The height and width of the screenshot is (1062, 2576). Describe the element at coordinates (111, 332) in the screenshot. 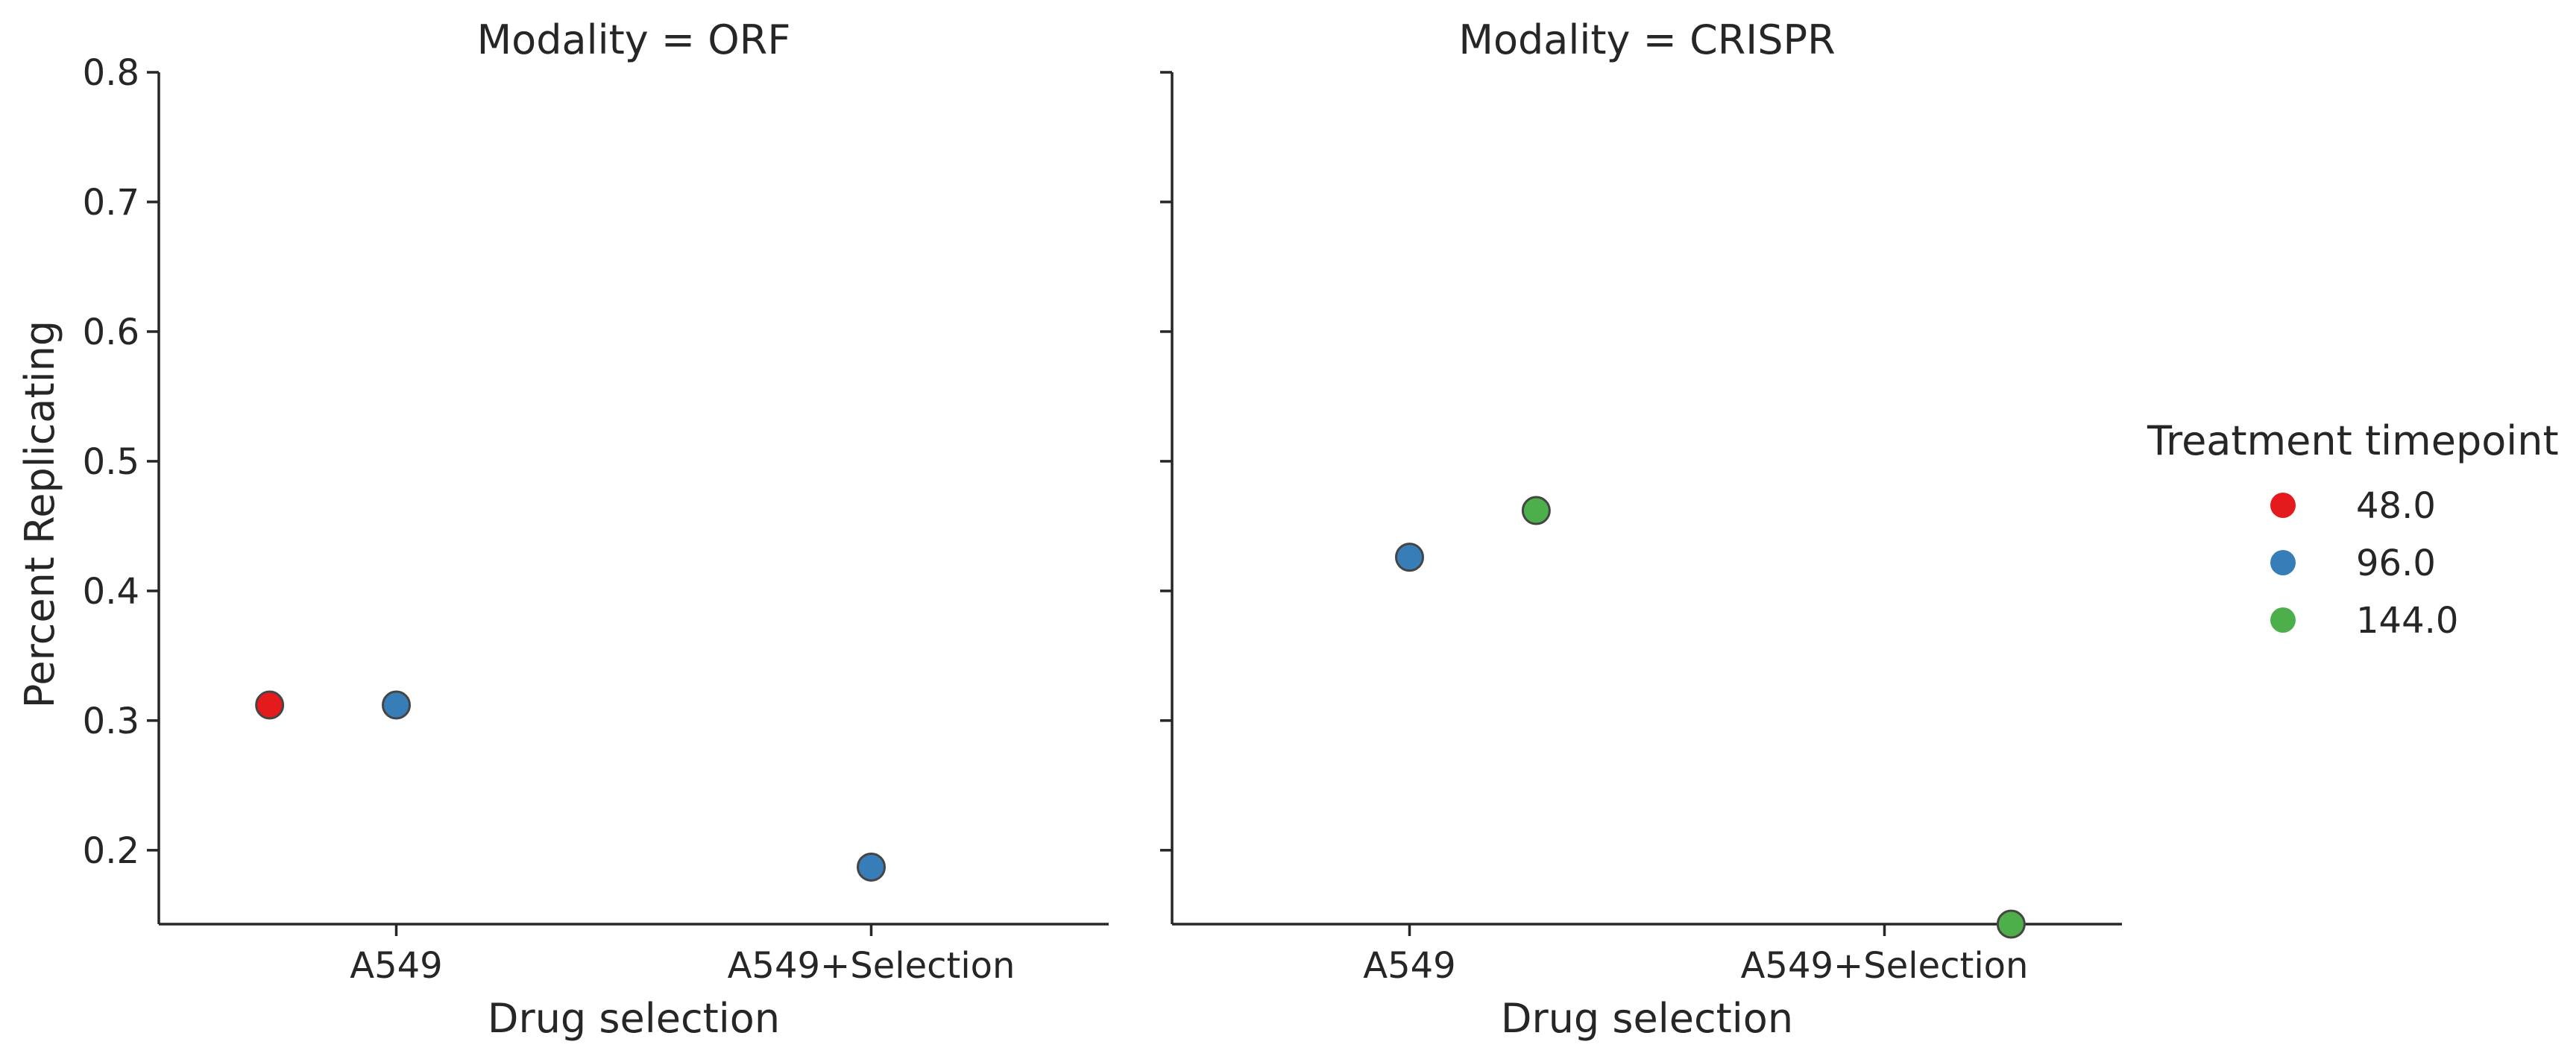

I see `y-tick-label: 0.6` at that location.